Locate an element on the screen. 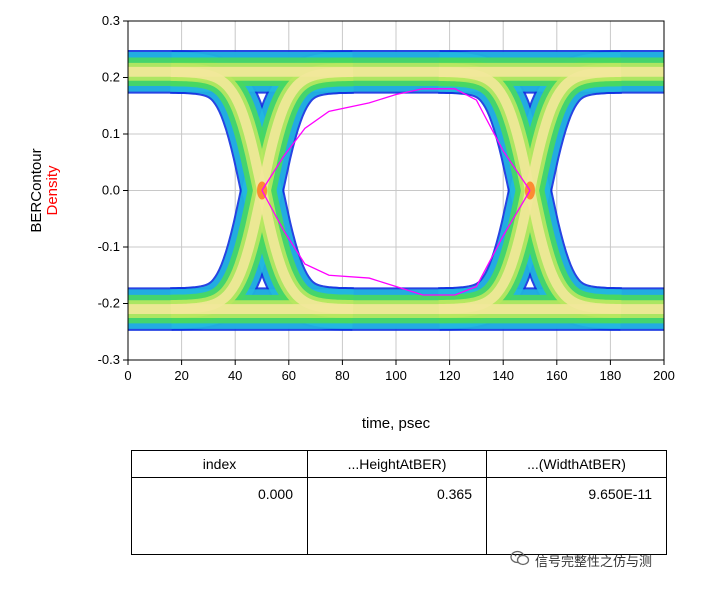  x-tick-label: 180 is located at coordinates (611, 375).